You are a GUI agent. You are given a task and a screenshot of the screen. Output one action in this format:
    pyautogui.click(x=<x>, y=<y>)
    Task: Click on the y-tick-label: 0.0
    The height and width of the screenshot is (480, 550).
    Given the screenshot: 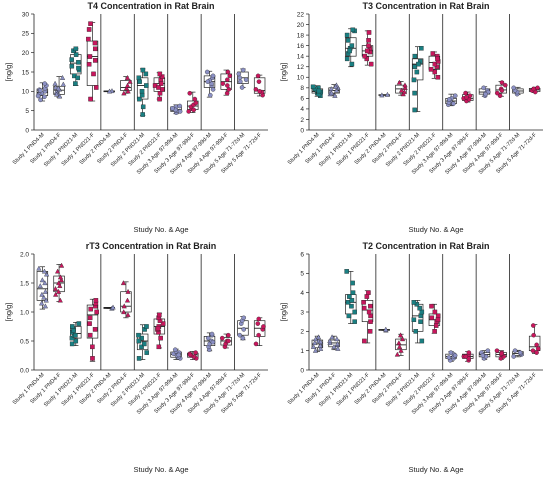 What is the action you would take?
    pyautogui.click(x=24, y=370)
    